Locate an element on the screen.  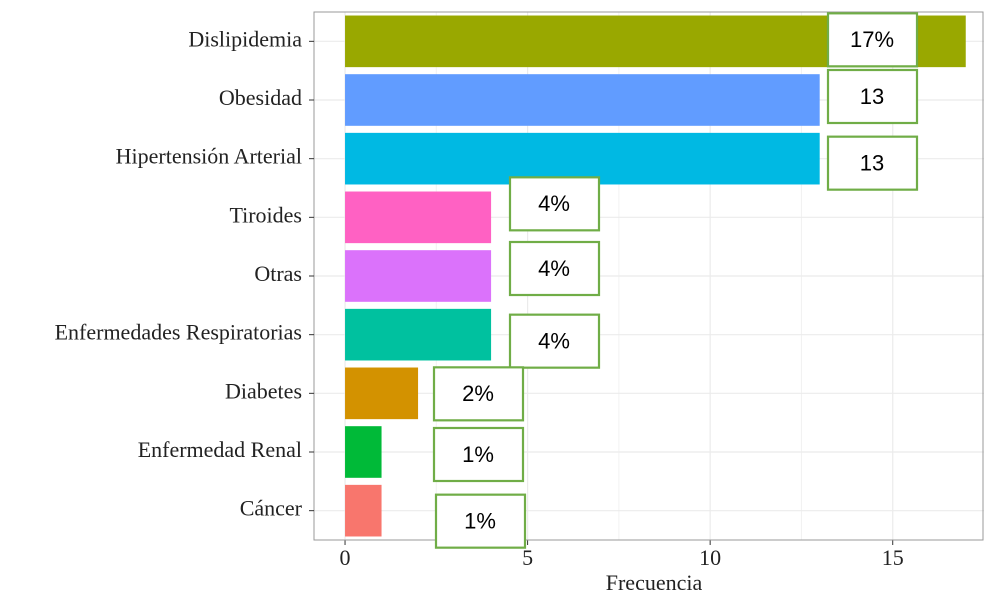
value-label: 17% is located at coordinates (872, 39).